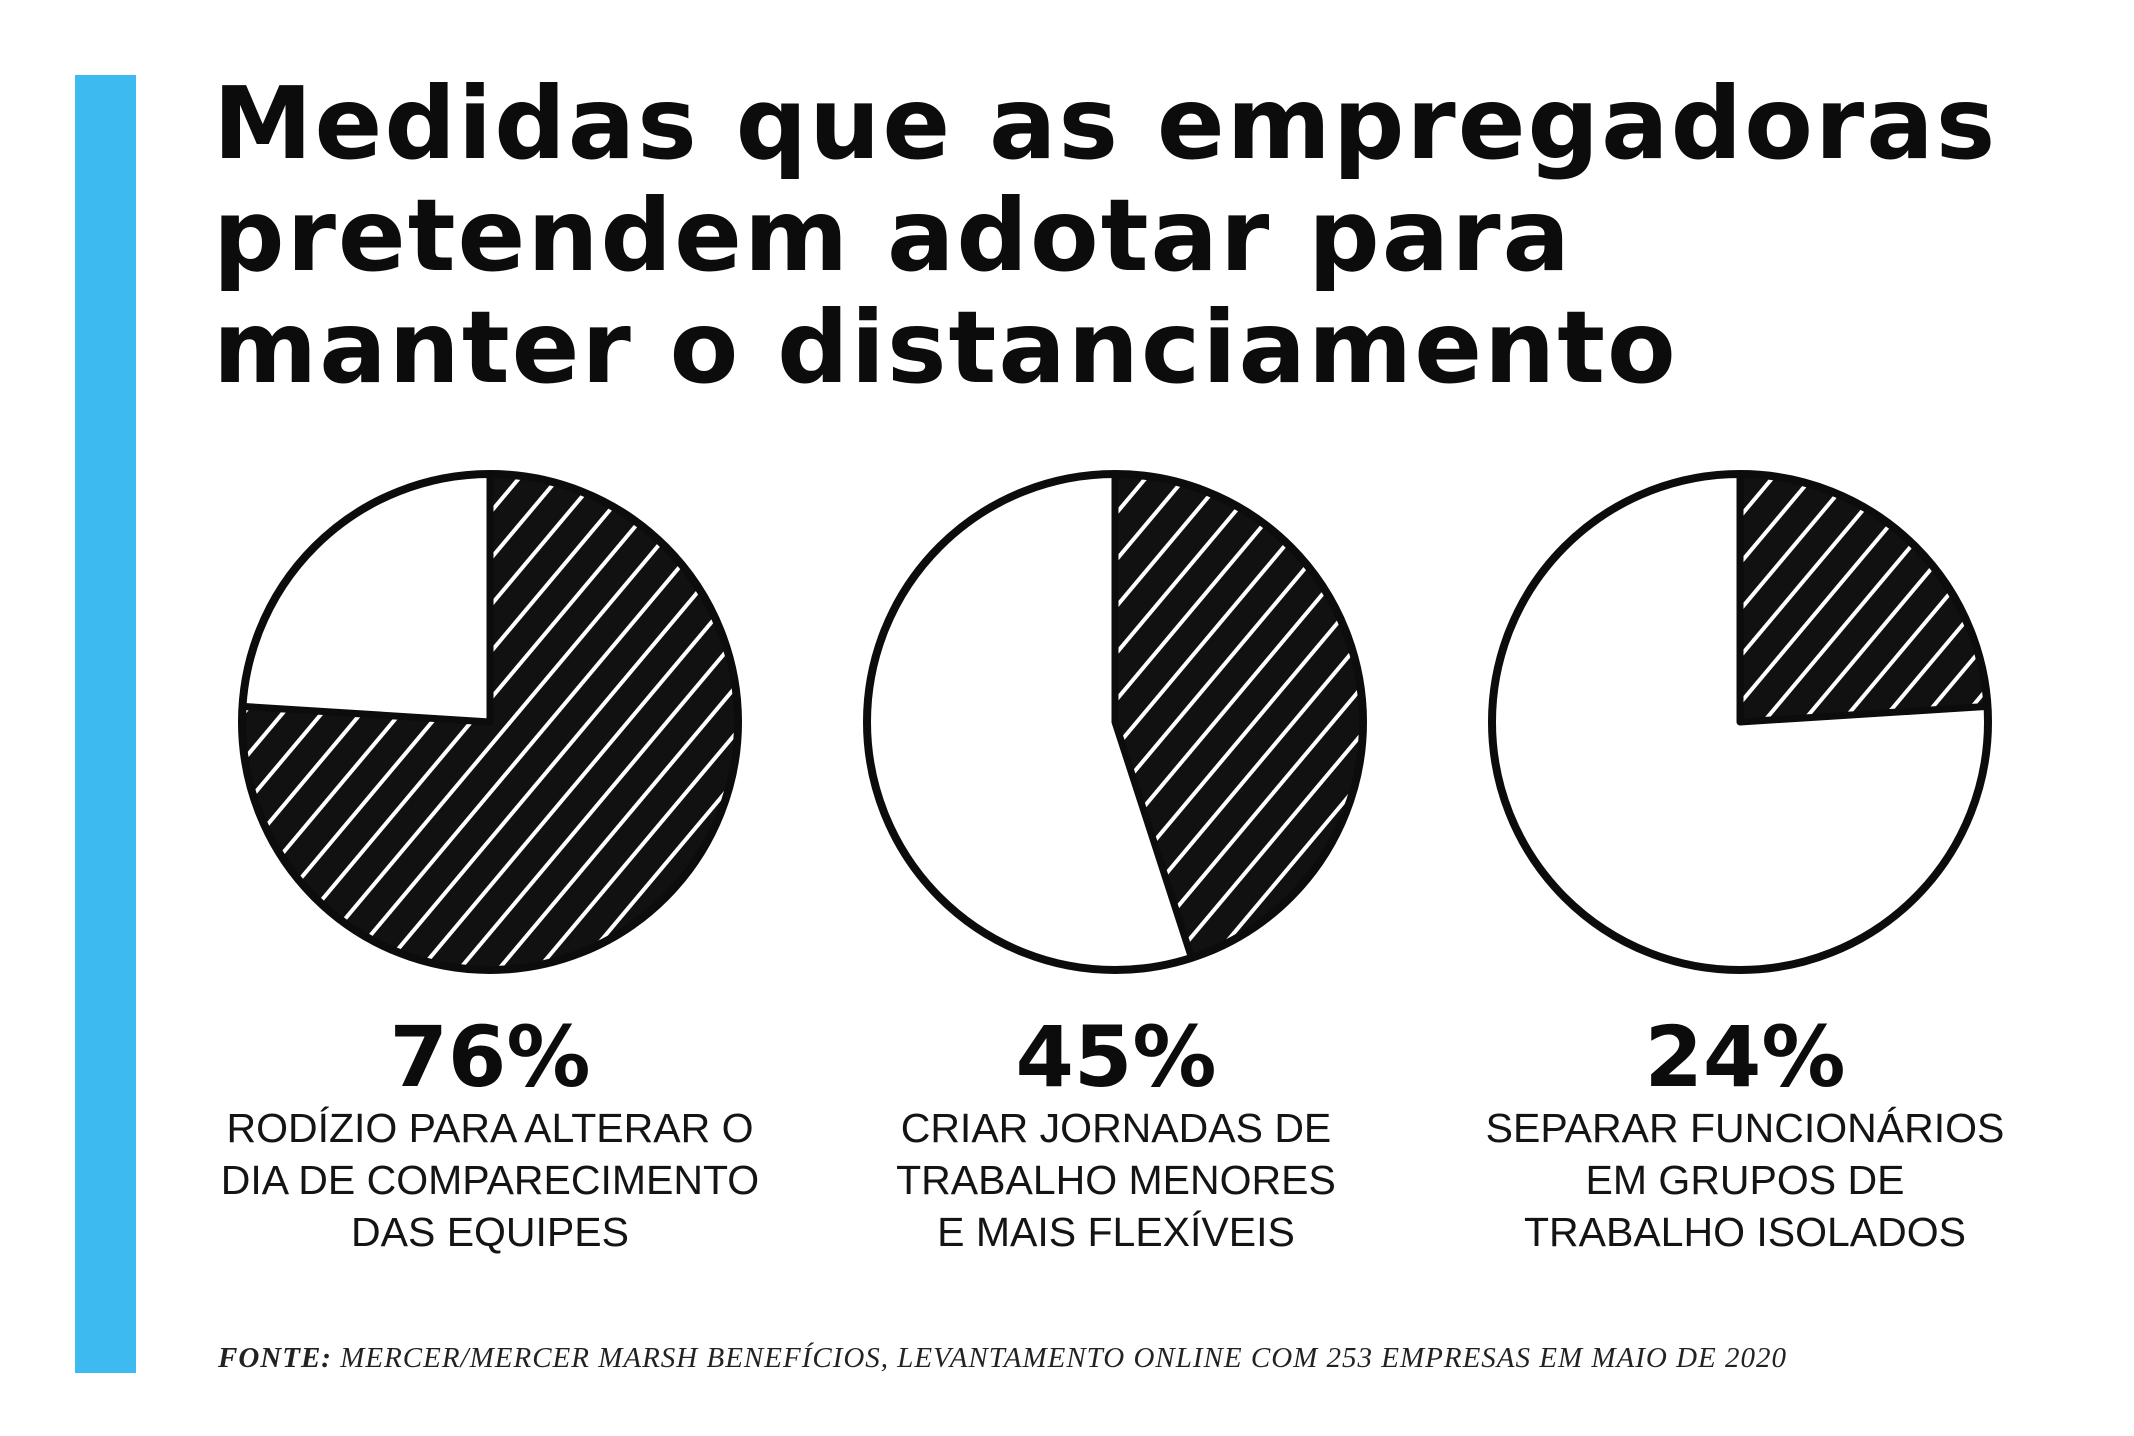  I want to click on title-line-2: pretendem adotar para, so click(892, 235).